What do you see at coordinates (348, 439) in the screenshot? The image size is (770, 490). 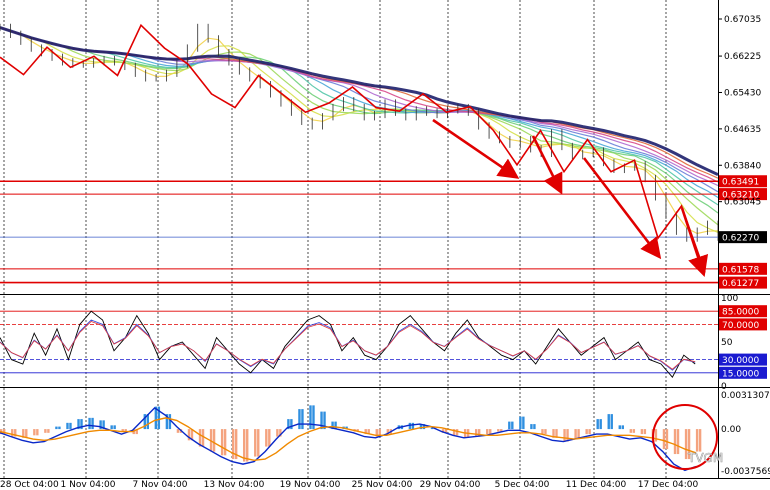 I see `macd-signal-line` at bounding box center [348, 439].